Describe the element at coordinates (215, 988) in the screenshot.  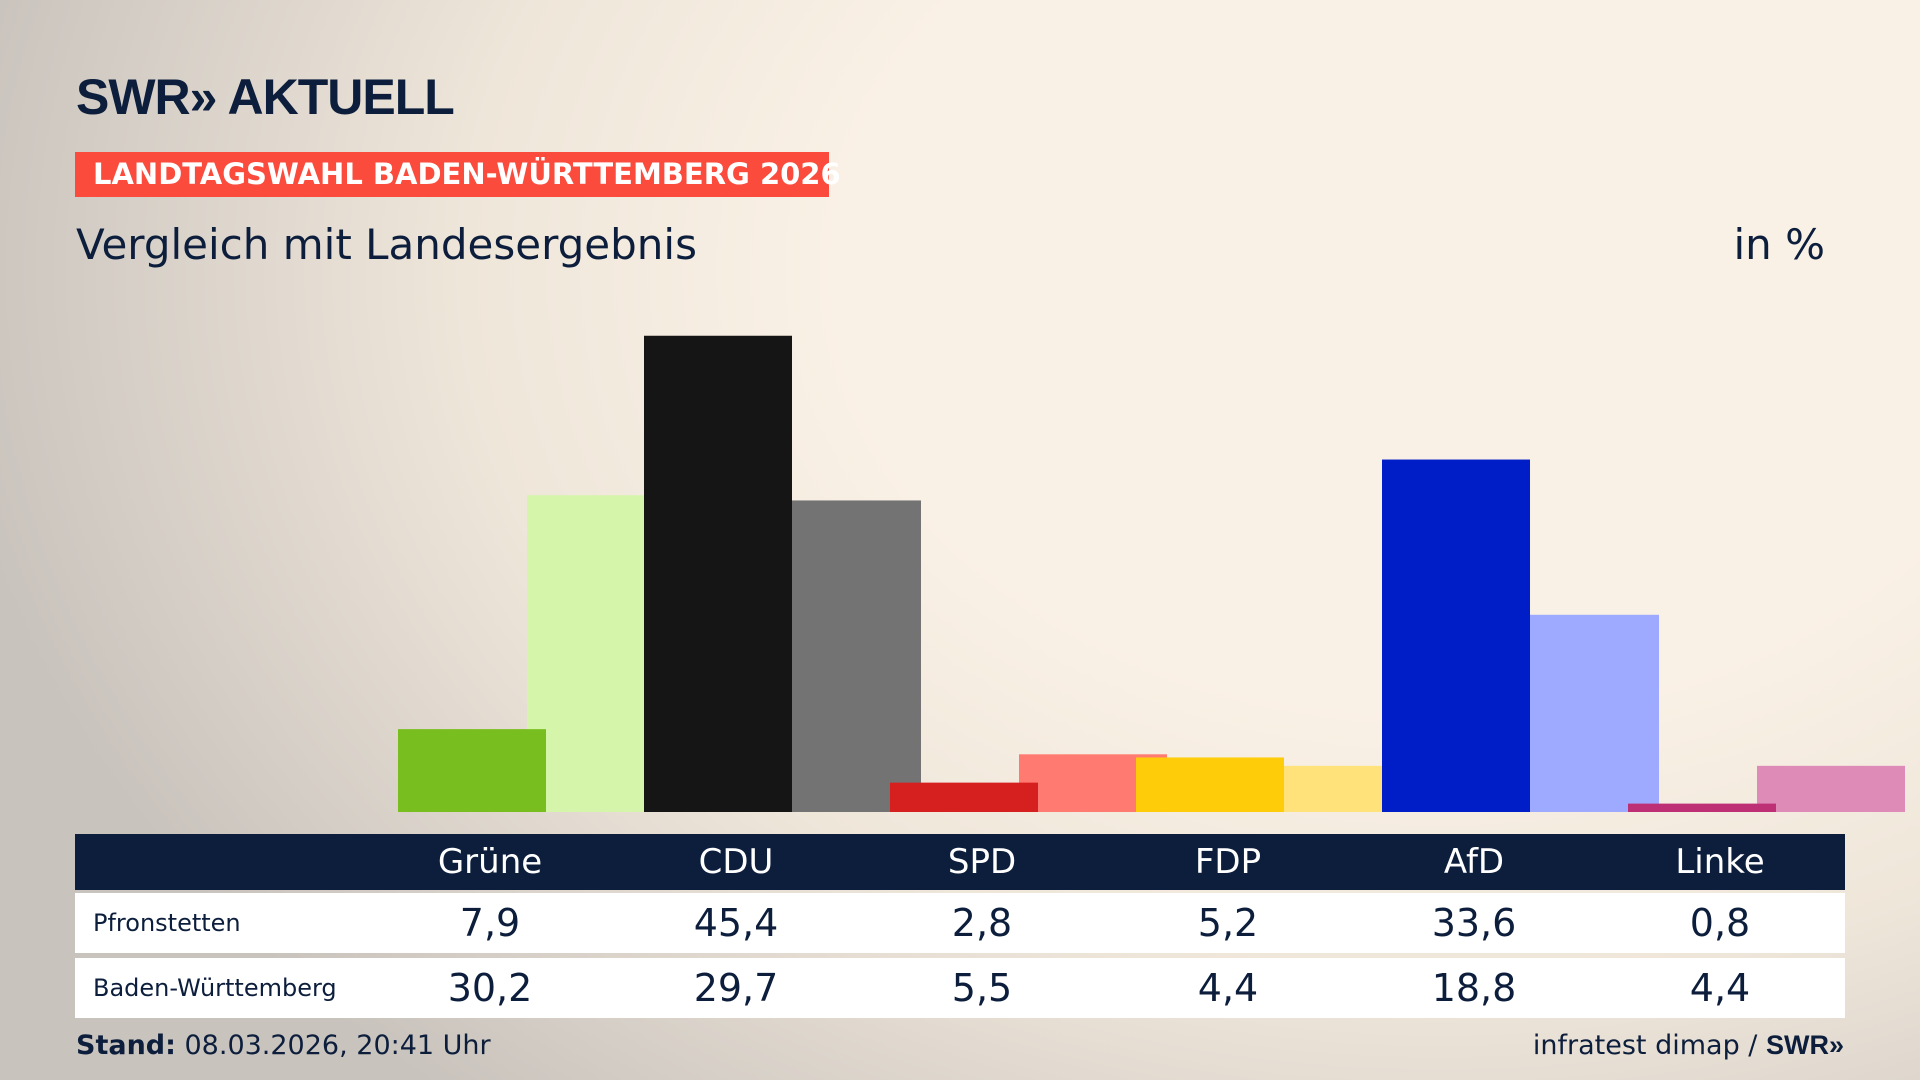
I see `row-label: Baden-Württemberg` at that location.